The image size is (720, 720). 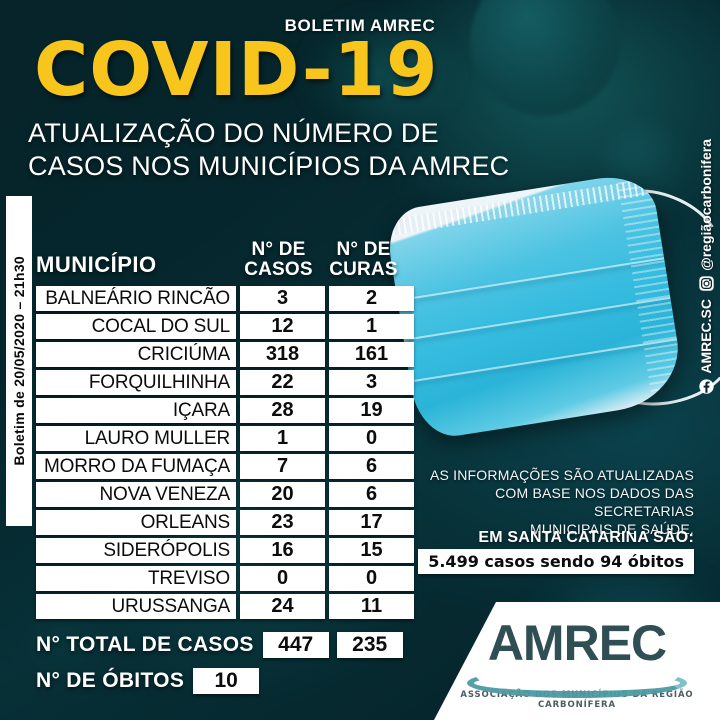 I want to click on virus-particle-icon, so click(x=645, y=165).